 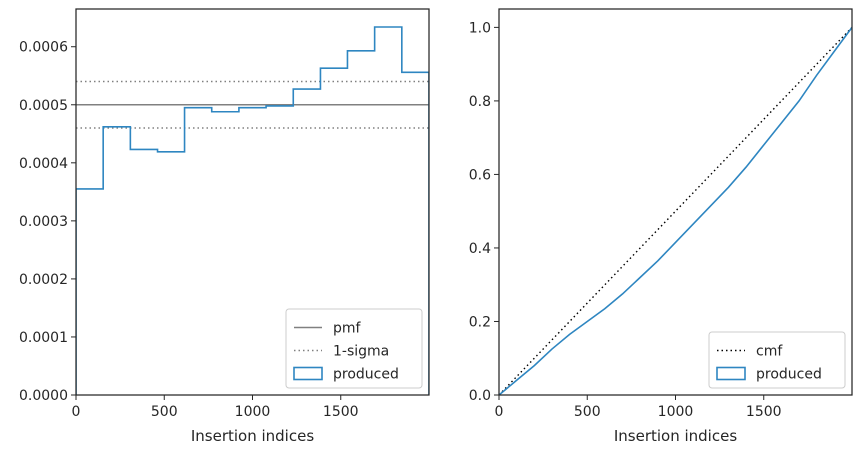 I want to click on y-tick-label: 0.0005, so click(x=43, y=106).